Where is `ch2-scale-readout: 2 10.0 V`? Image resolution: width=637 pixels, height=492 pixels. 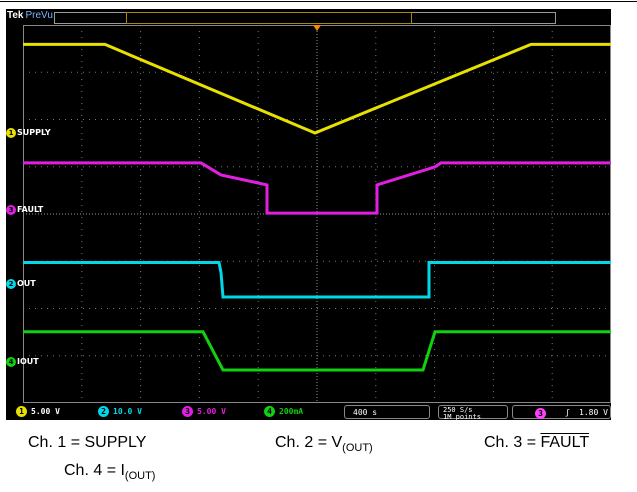 ch2-scale-readout: 2 10.0 V is located at coordinates (120, 412).